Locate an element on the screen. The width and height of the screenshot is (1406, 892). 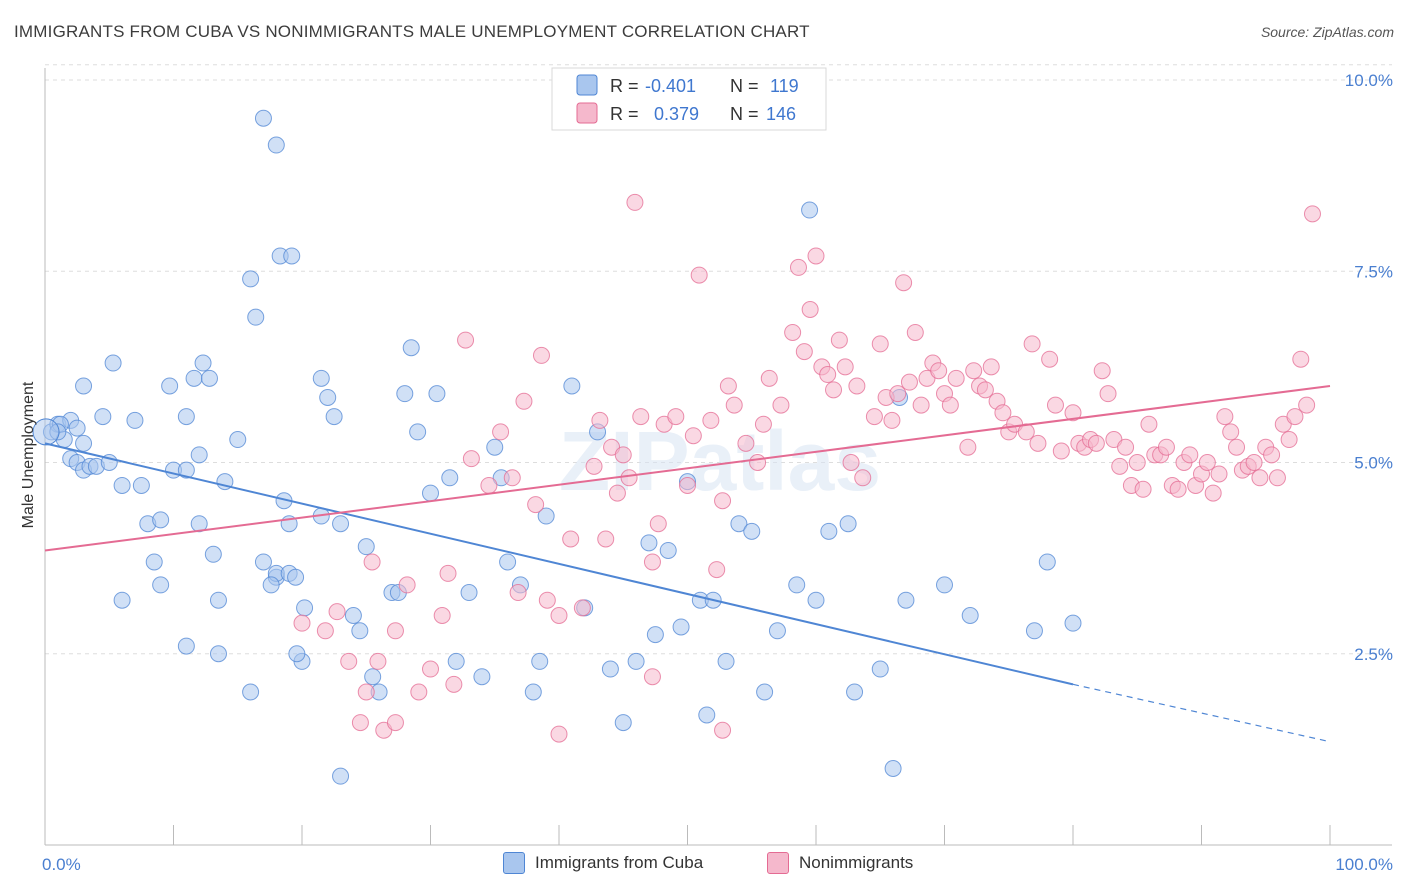
legend-r-label-pink: R = is located at coordinates (624, 114).